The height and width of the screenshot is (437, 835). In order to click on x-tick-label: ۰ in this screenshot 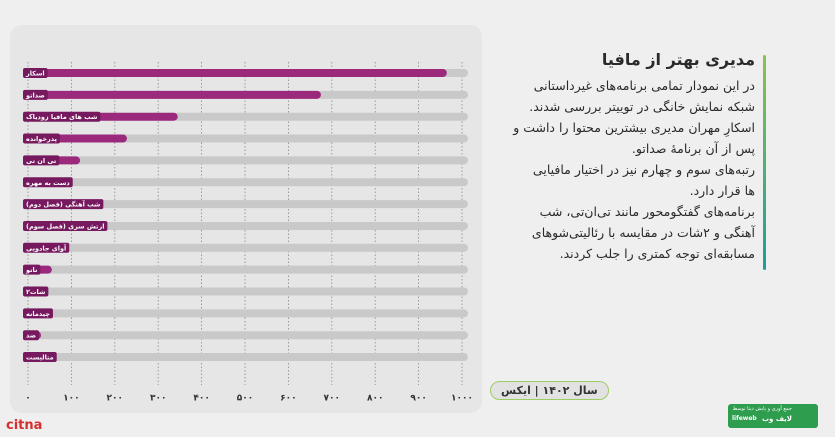, I will do `click(28, 399)`.